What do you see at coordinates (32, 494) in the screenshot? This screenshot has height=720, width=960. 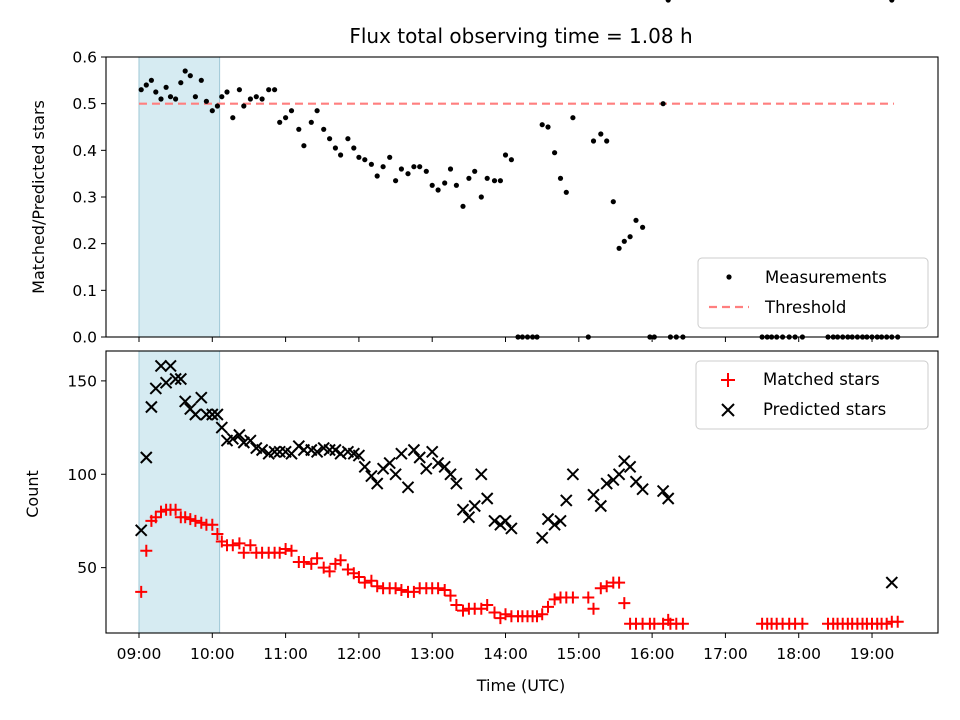 I see `bottom-y-axis-label: Count` at bounding box center [32, 494].